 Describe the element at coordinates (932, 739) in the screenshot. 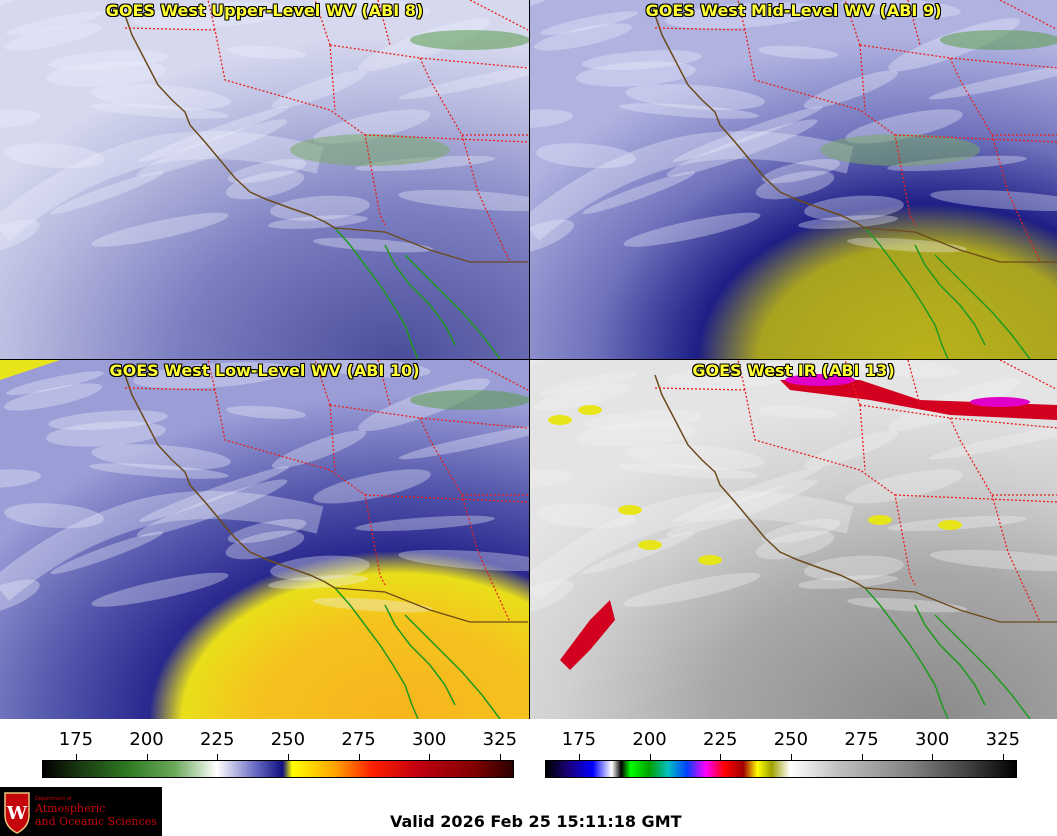

I see `ir-tick-label: 300` at that location.